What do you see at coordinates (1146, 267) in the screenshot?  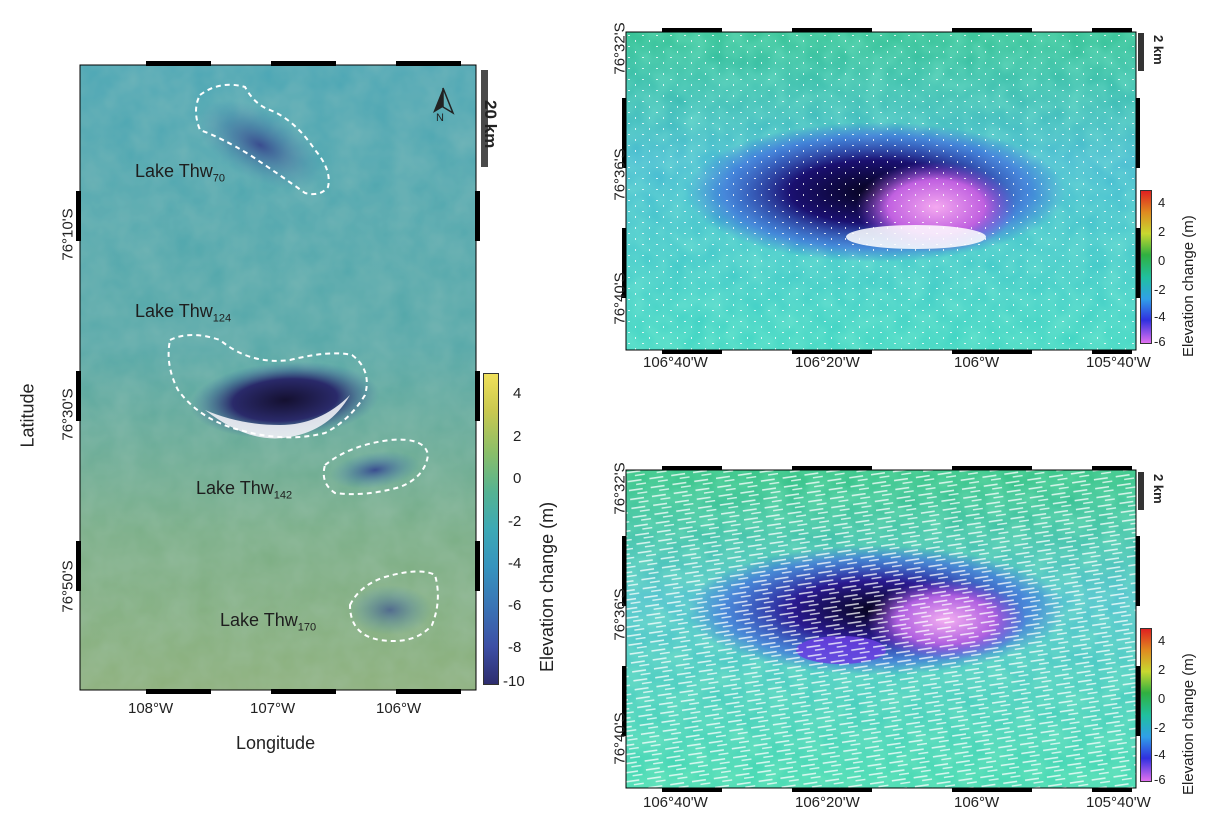 I see `right-top-colorbar` at bounding box center [1146, 267].